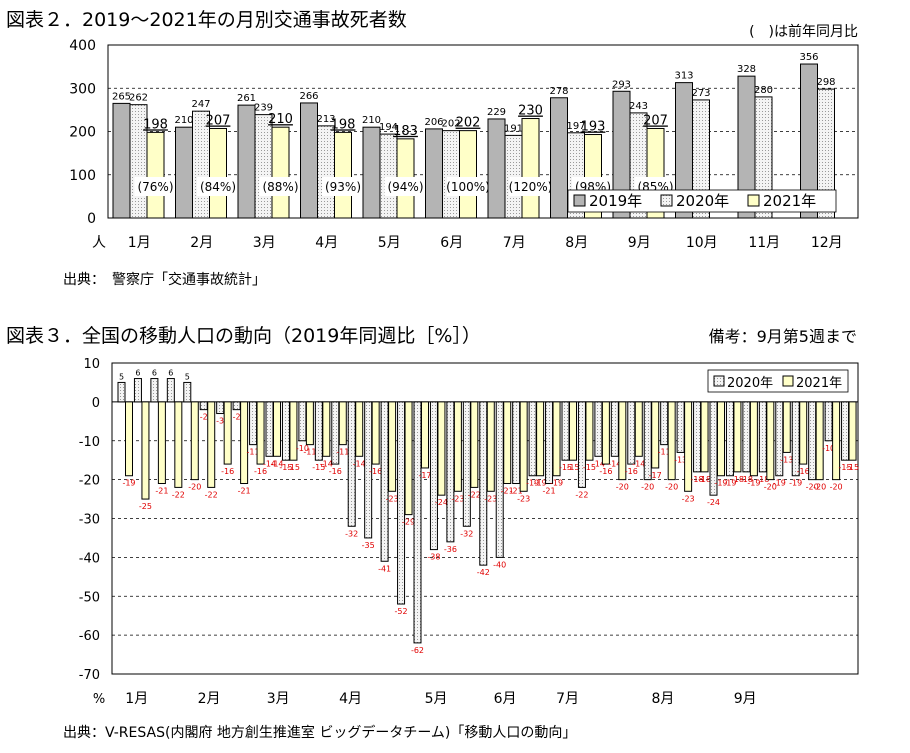 Image resolution: width=910 pixels, height=753 pixels. I want to click on chart2-data-label: 6, so click(154, 373).